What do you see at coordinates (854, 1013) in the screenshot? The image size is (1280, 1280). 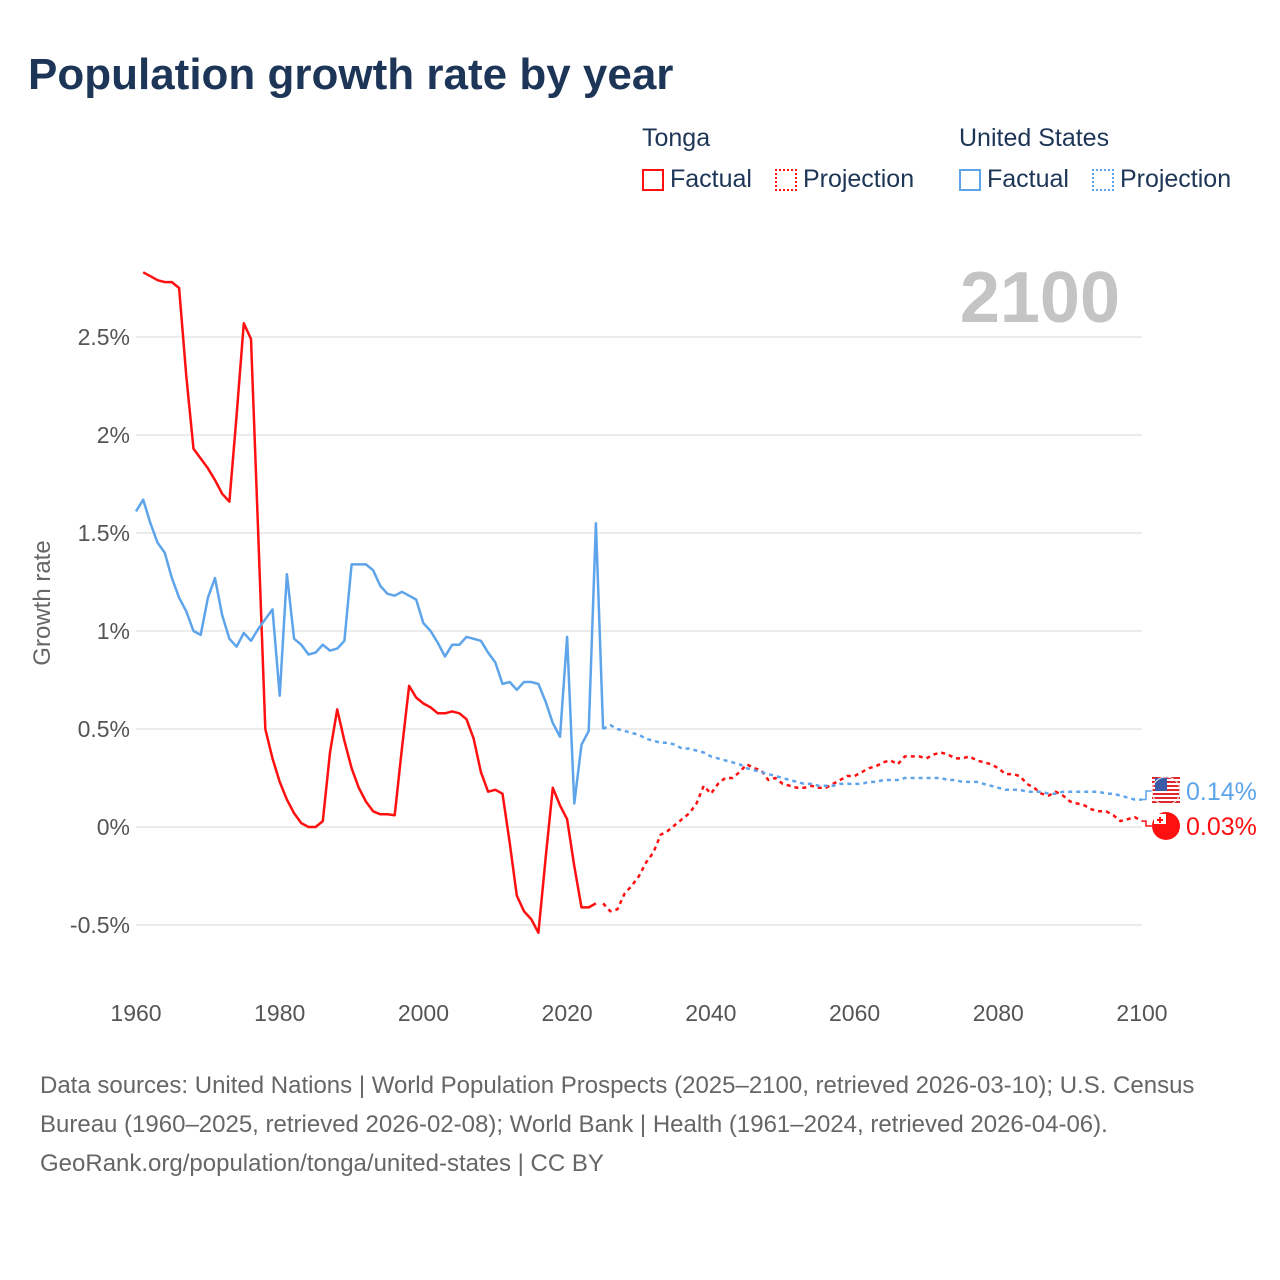 I see `x-tick-label: 2060` at bounding box center [854, 1013].